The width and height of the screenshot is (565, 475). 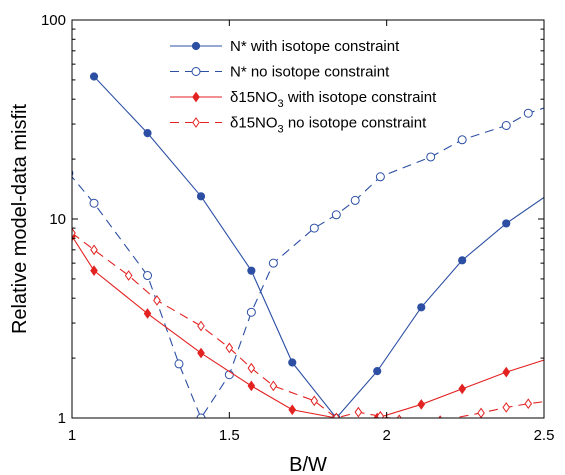 I want to click on legend-label-3: δ15NO3 no isotope constraint, so click(x=328, y=125).